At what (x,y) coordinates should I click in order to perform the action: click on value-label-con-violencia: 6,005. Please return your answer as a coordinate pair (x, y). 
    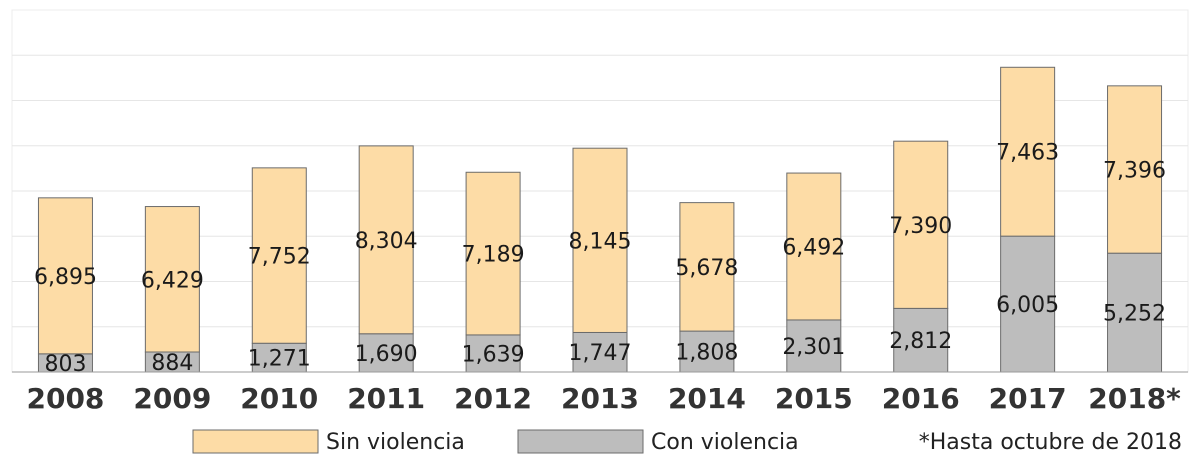
    Looking at the image, I should click on (1027, 305).